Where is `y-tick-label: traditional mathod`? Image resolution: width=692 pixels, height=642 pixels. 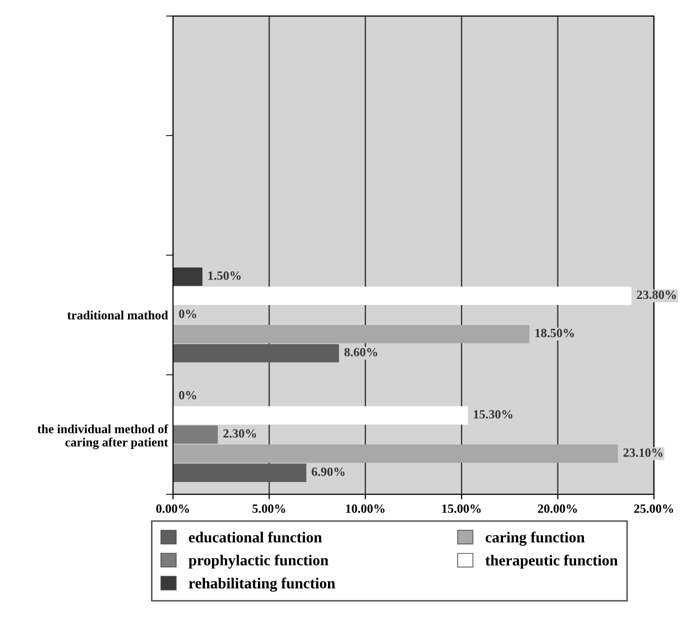 y-tick-label: traditional mathod is located at coordinates (117, 315).